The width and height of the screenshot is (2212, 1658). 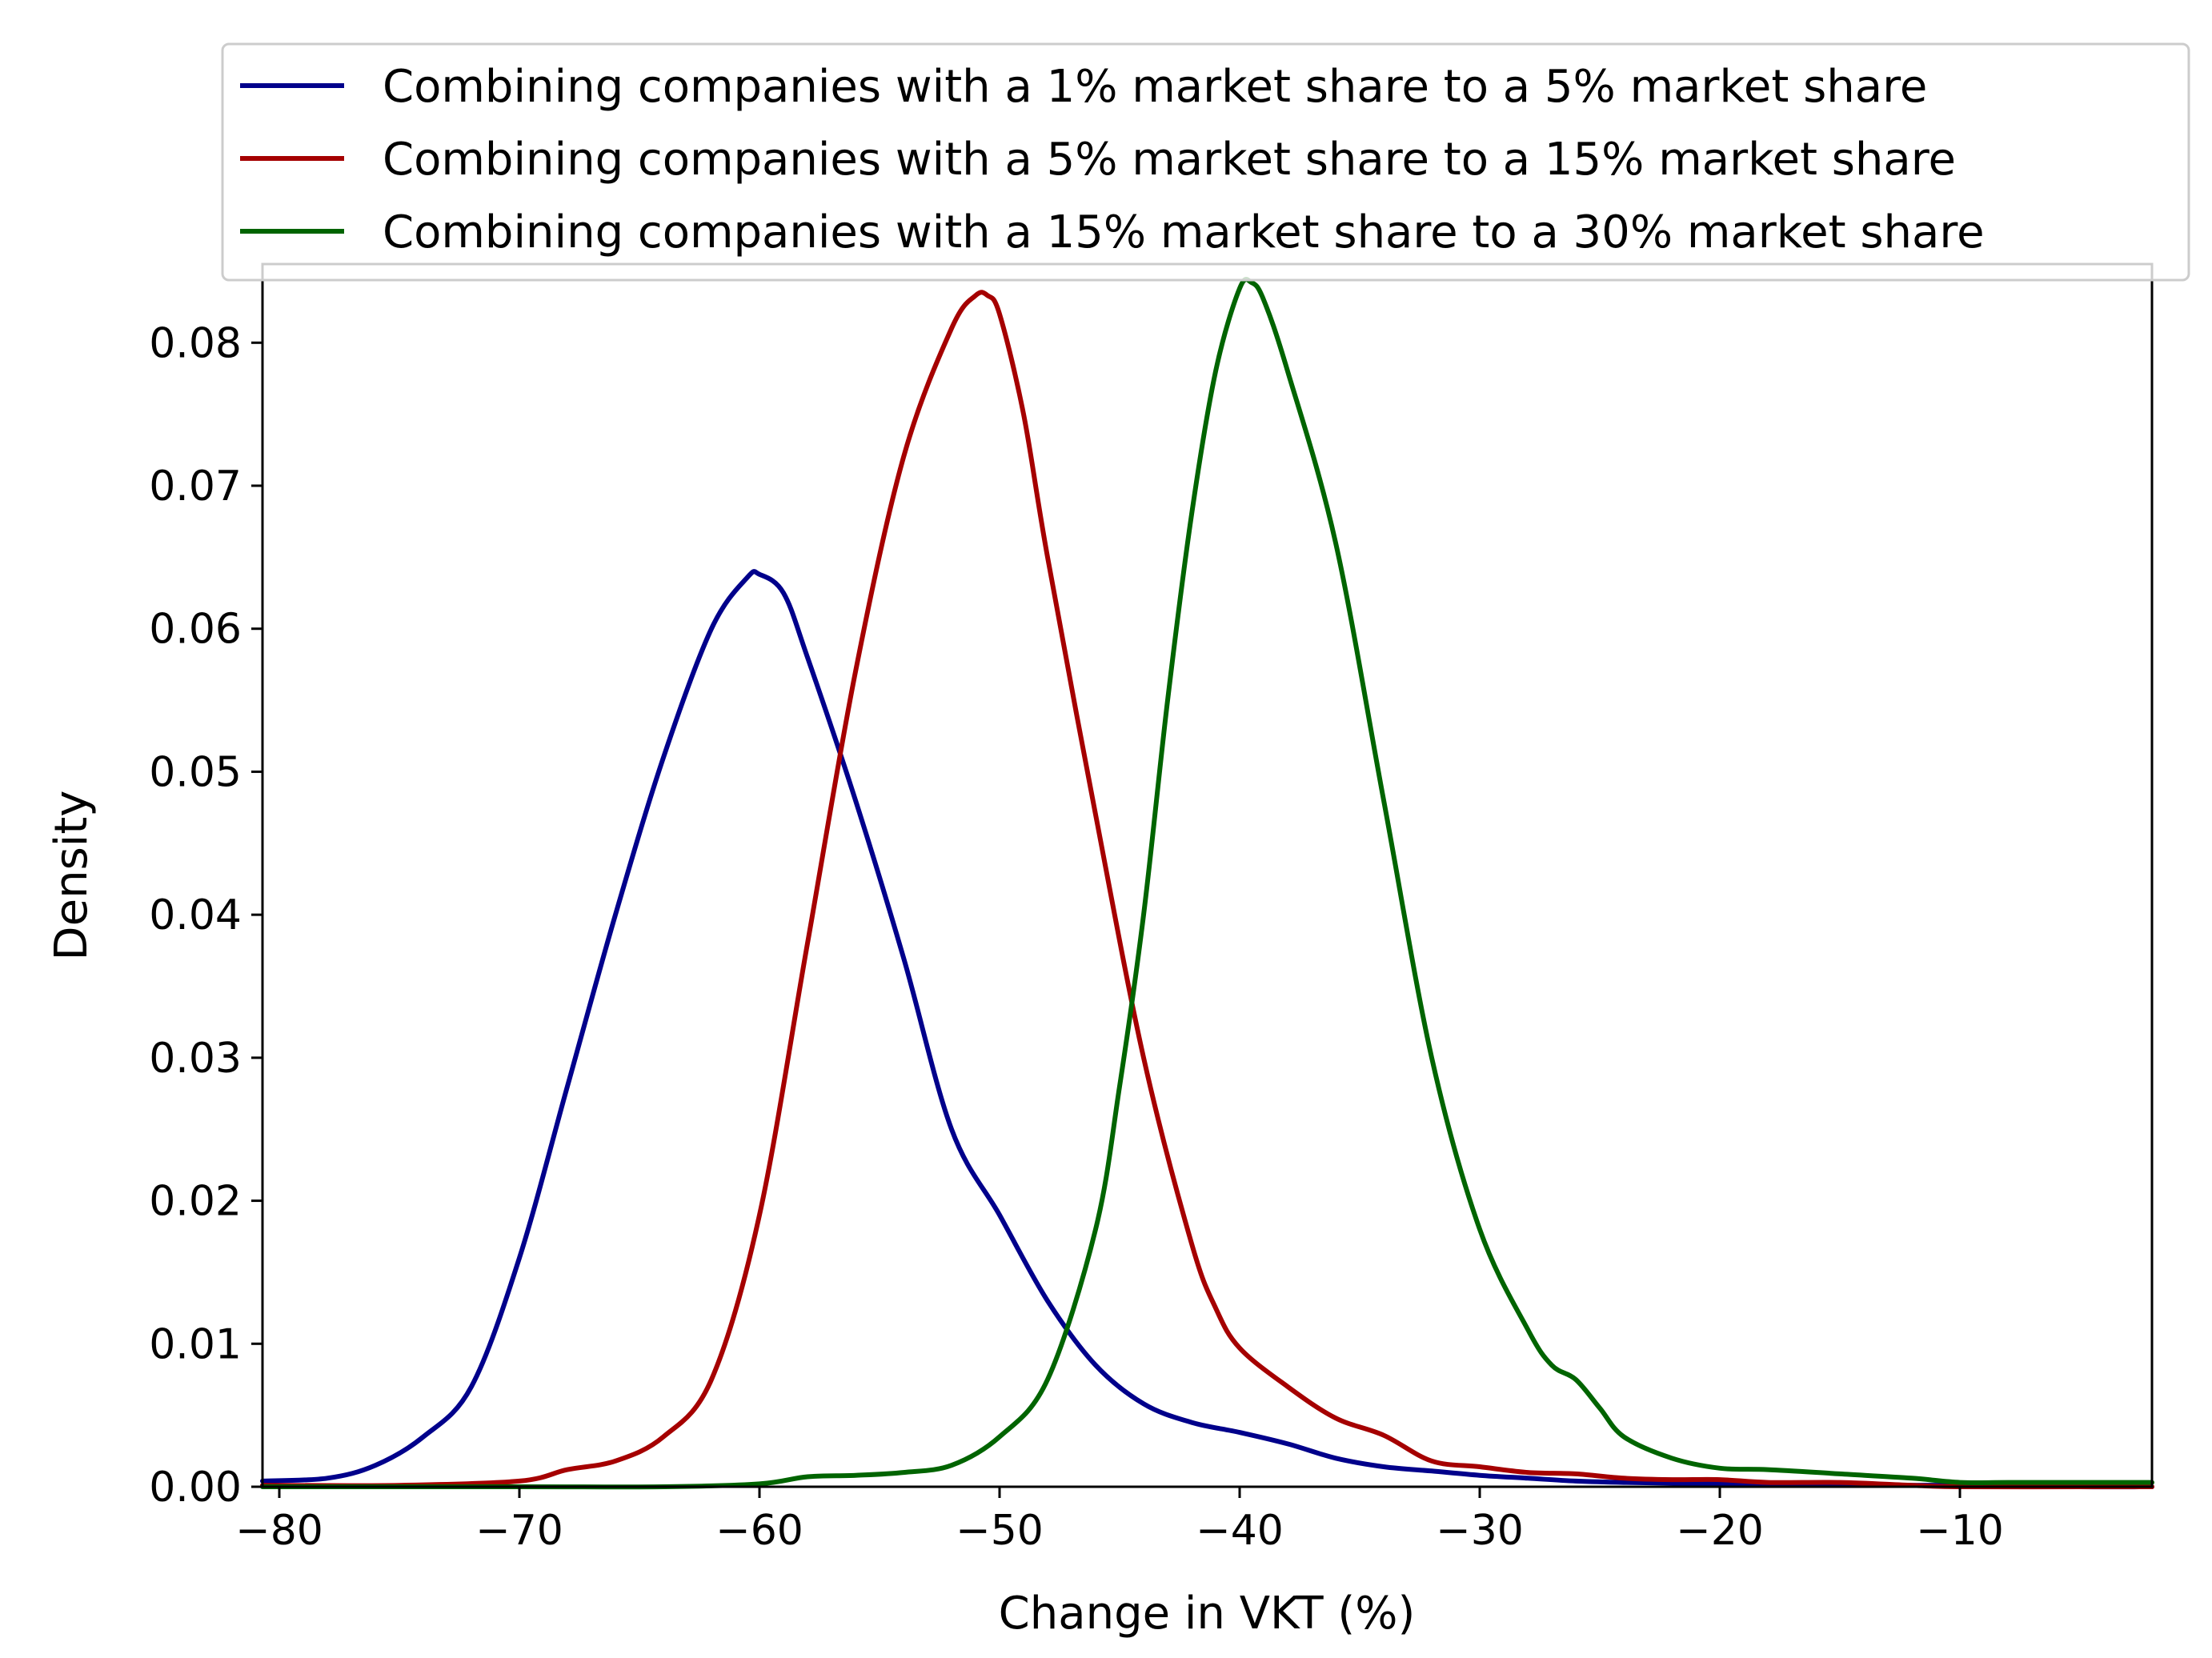 What do you see at coordinates (279, 1531) in the screenshot?
I see `x-tick-label: −80` at bounding box center [279, 1531].